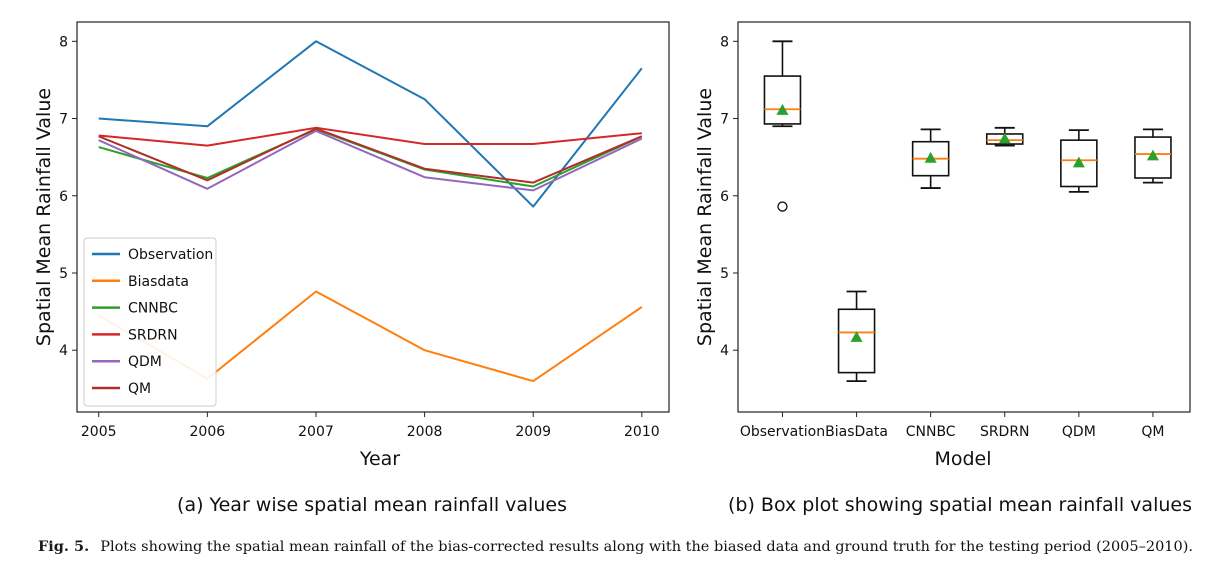 The height and width of the screenshot is (561, 1222). I want to click on series-line-qm, so click(370, 155).